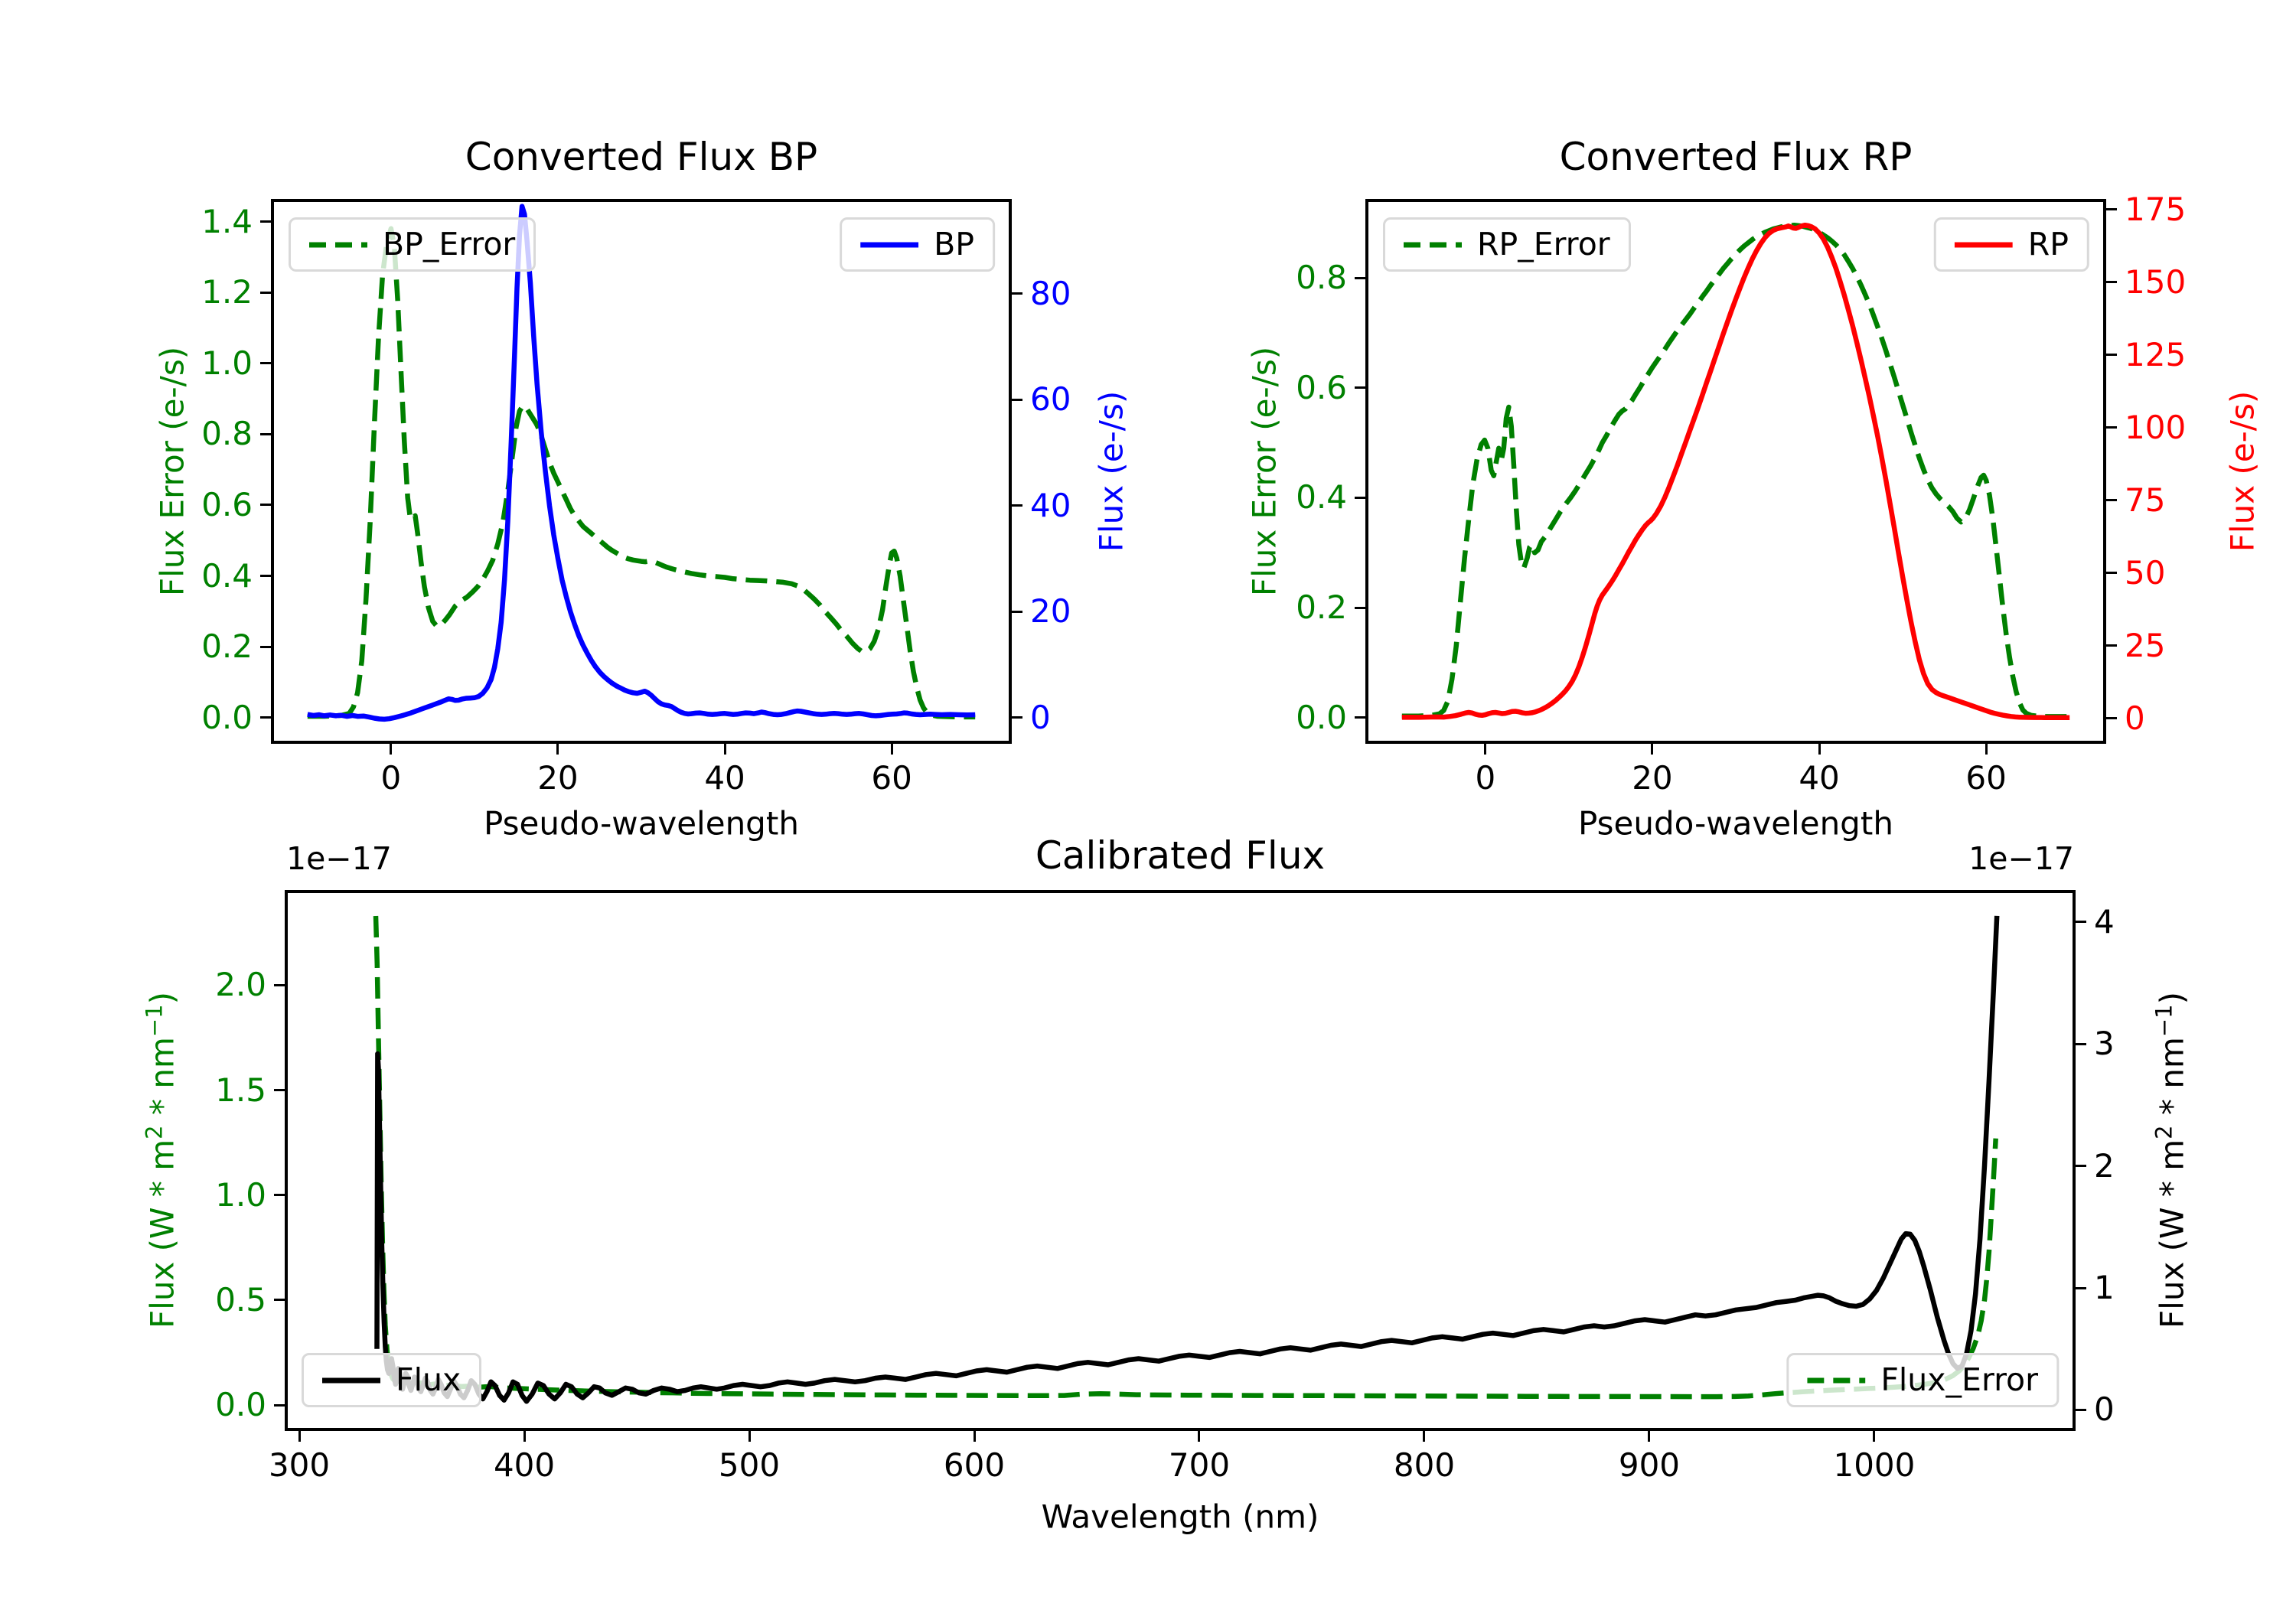 This screenshot has height=1607, width=2296. I want to click on subplot-converted-flux-bp: 0 20 40 60 0.0 0.2 0.4 0.6 0.8 1.0 1.2 1.4 0 20 40 60 80, so click(636, 497).